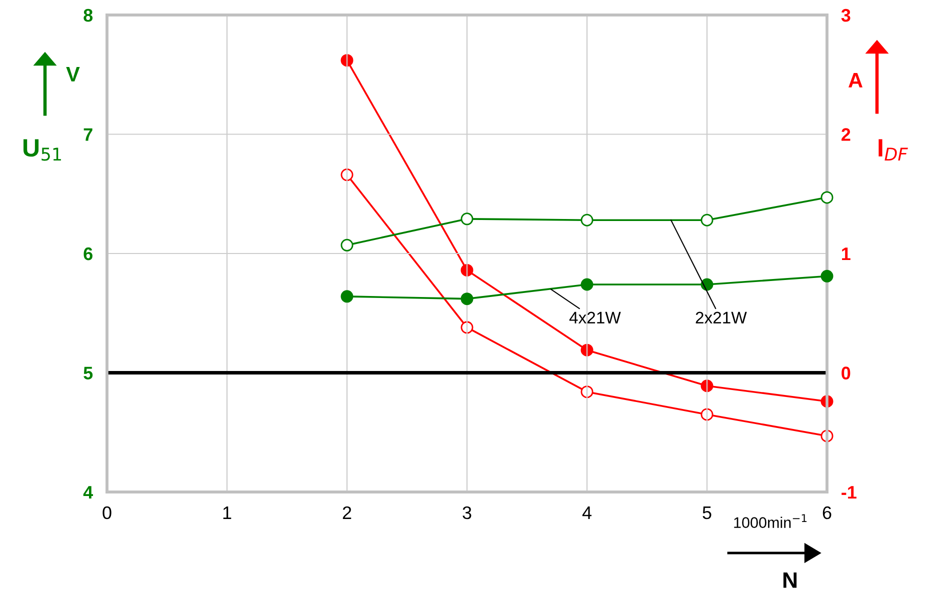 This screenshot has height=594, width=931. What do you see at coordinates (845, 15) in the screenshot?
I see `y2-tick-label: 3` at bounding box center [845, 15].